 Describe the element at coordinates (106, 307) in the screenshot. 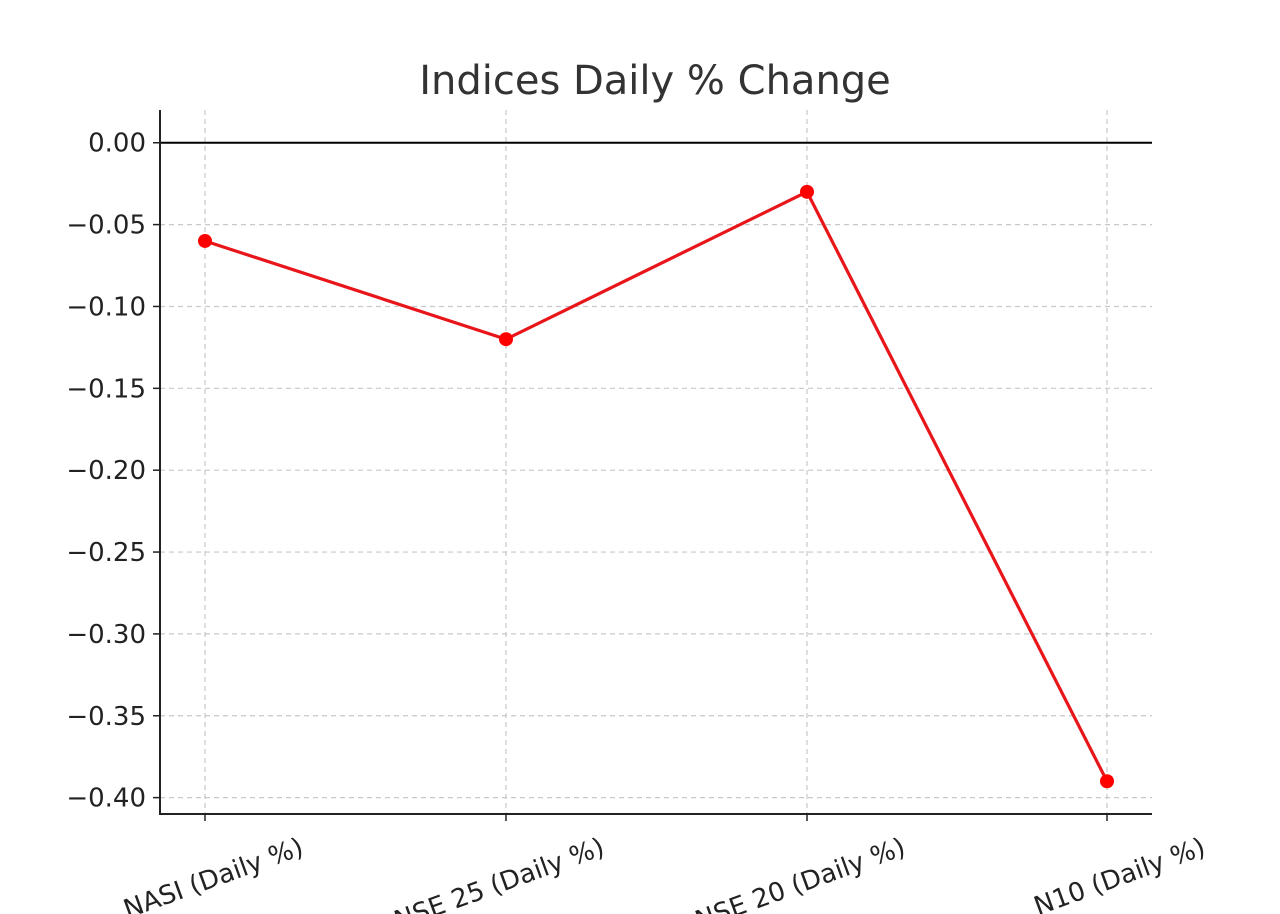

I see `y-tick-label: −0.10` at that location.